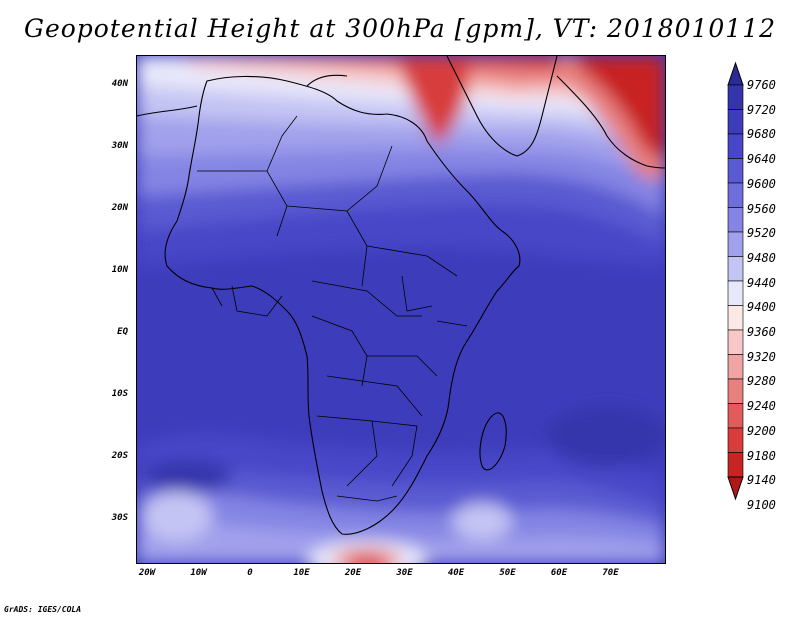 The image size is (800, 618). What do you see at coordinates (301, 573) in the screenshot?
I see `lon-tick-label: 10E` at bounding box center [301, 573].